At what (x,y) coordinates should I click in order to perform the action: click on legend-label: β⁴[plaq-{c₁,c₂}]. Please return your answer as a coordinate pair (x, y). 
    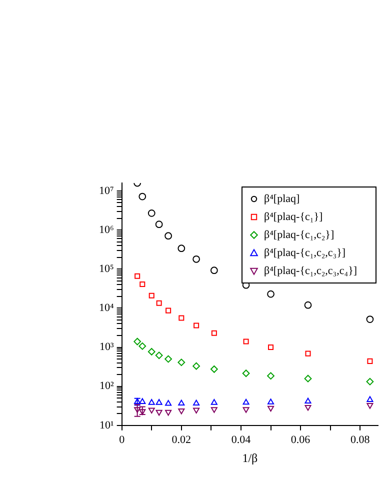
    Looking at the image, I should click on (299, 234).